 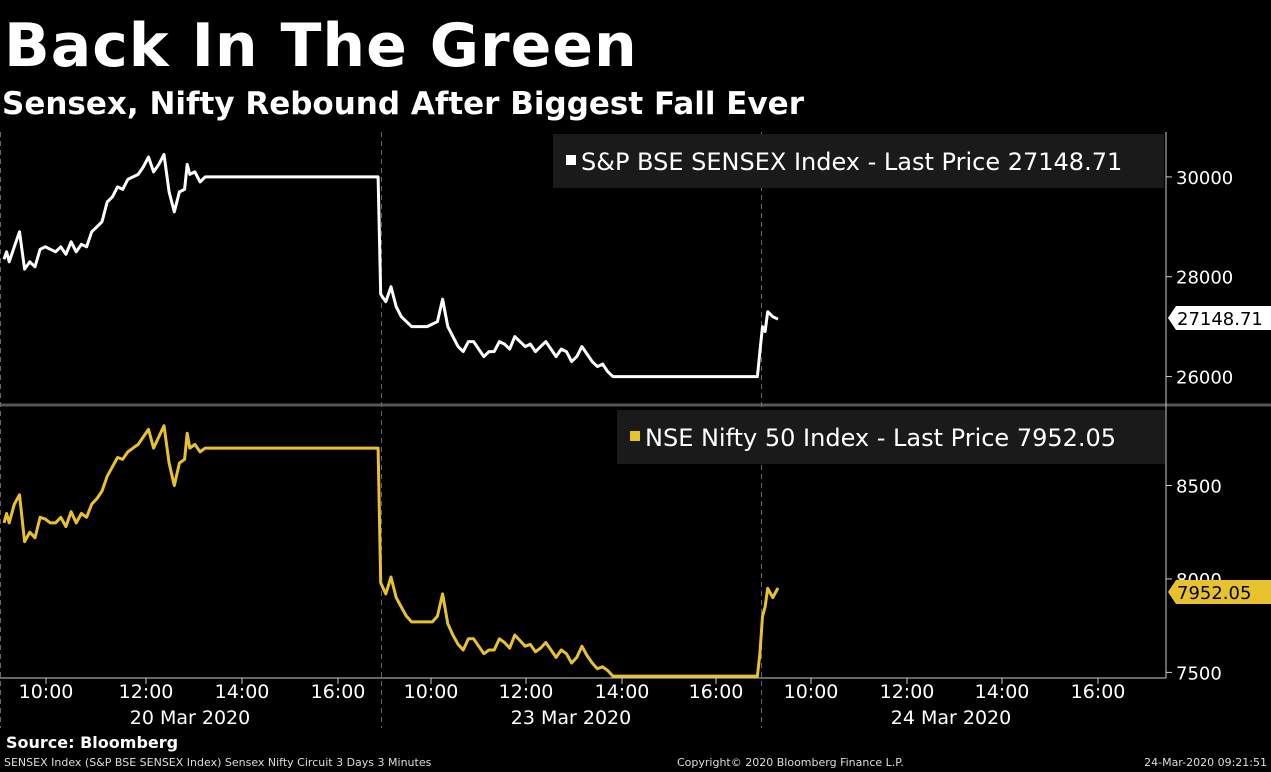 What do you see at coordinates (1204, 178) in the screenshot?
I see `y-tick-label-0-2: 30000` at bounding box center [1204, 178].